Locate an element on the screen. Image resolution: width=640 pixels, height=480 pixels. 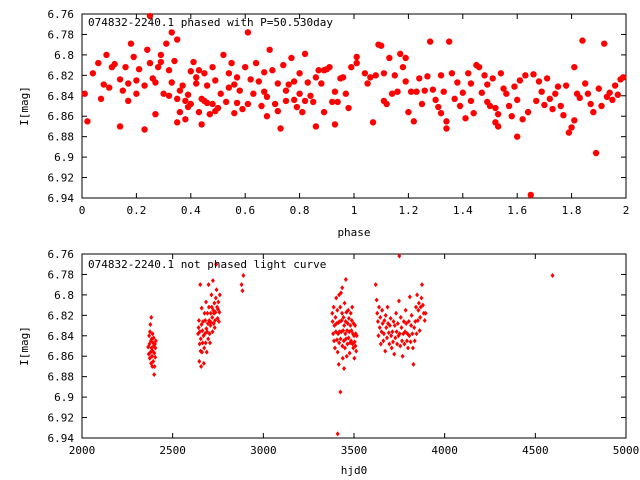
x-tick-label: 0.2 is located at coordinates (136, 210).